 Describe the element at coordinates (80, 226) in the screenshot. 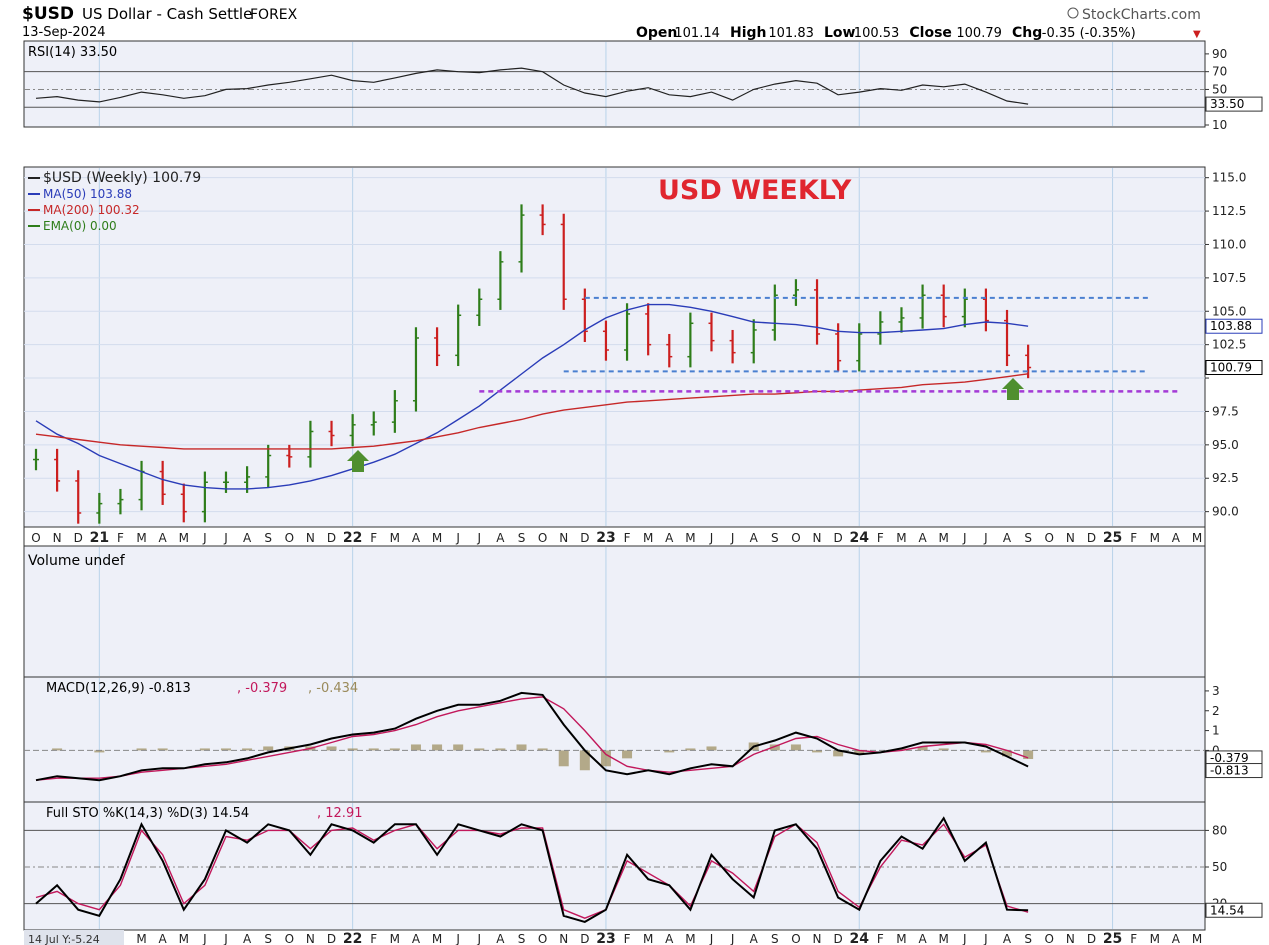

I see `legend-label: EMA(0) 0.00` at that location.